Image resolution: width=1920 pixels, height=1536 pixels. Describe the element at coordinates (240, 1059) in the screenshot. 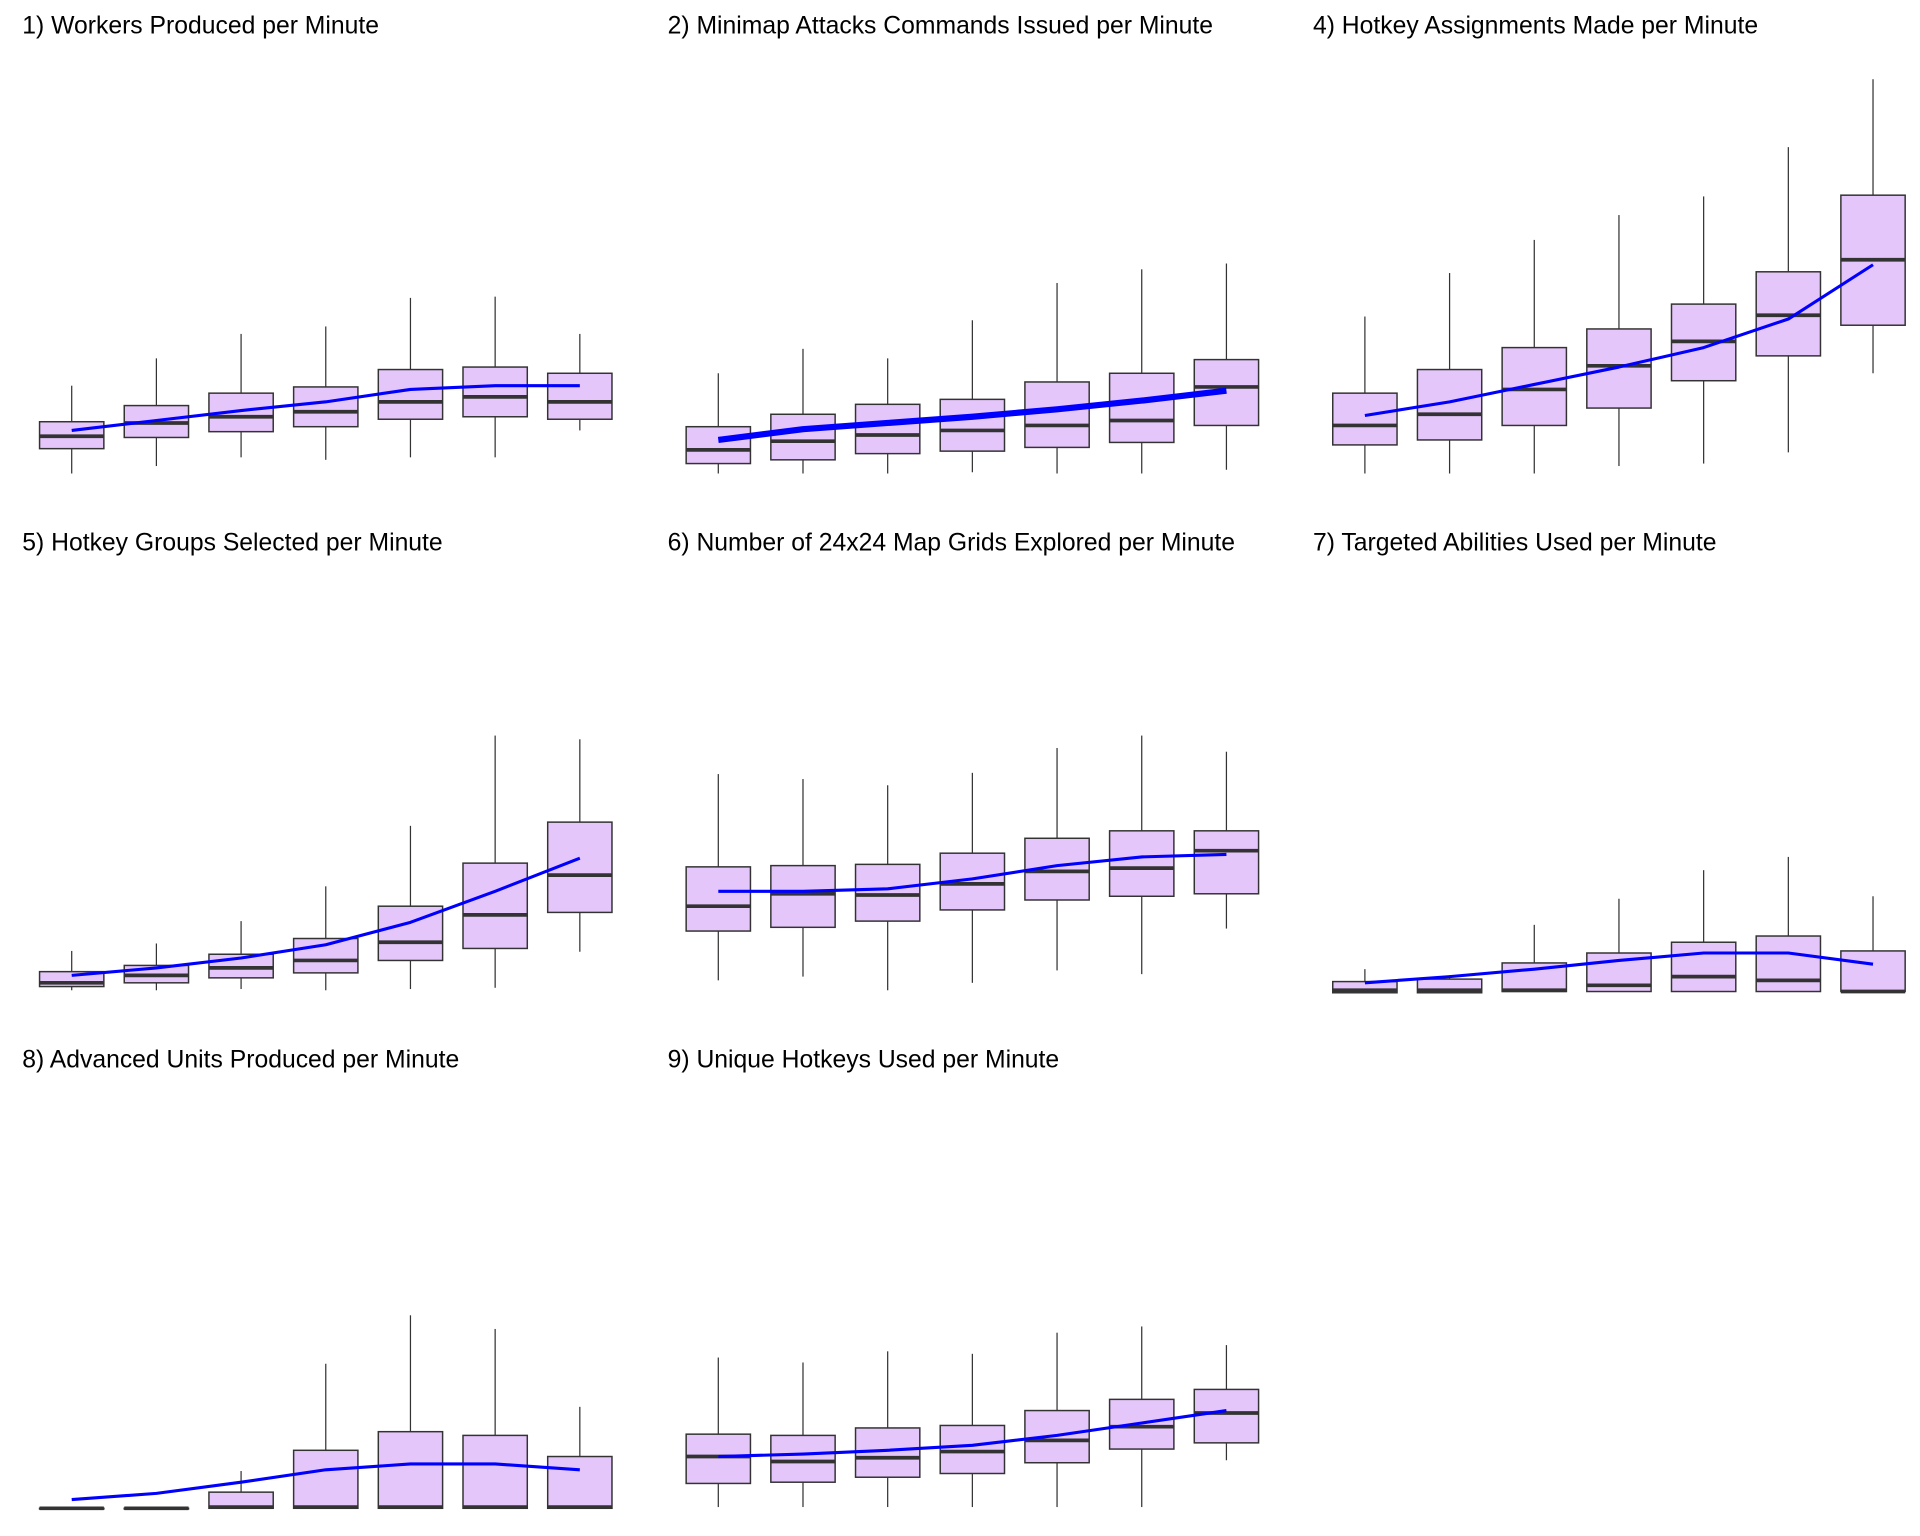

I see `panel-title: 8) Advanced Units Produced per Minute` at that location.